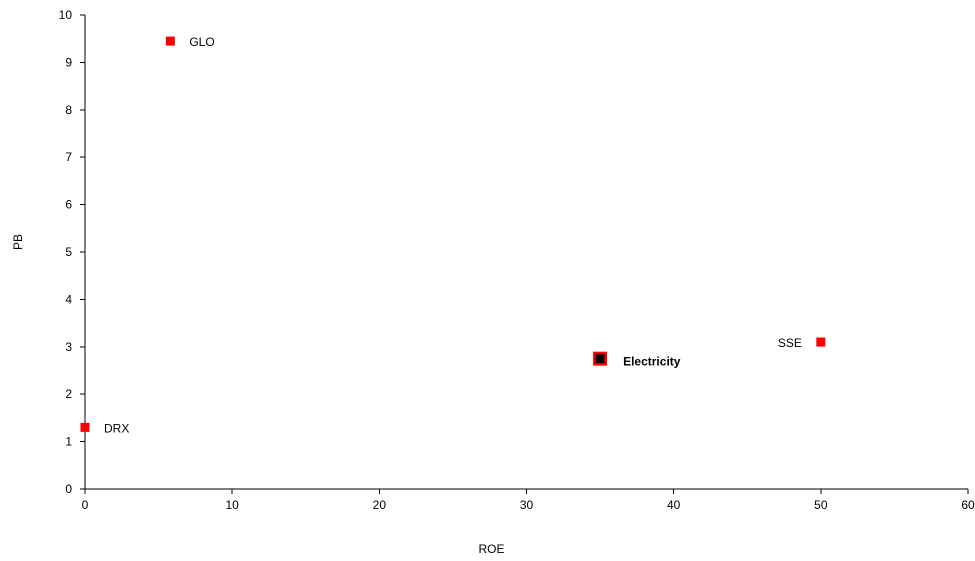 This screenshot has width=975, height=561. What do you see at coordinates (85, 427) in the screenshot?
I see `point-marker-drx` at bounding box center [85, 427].